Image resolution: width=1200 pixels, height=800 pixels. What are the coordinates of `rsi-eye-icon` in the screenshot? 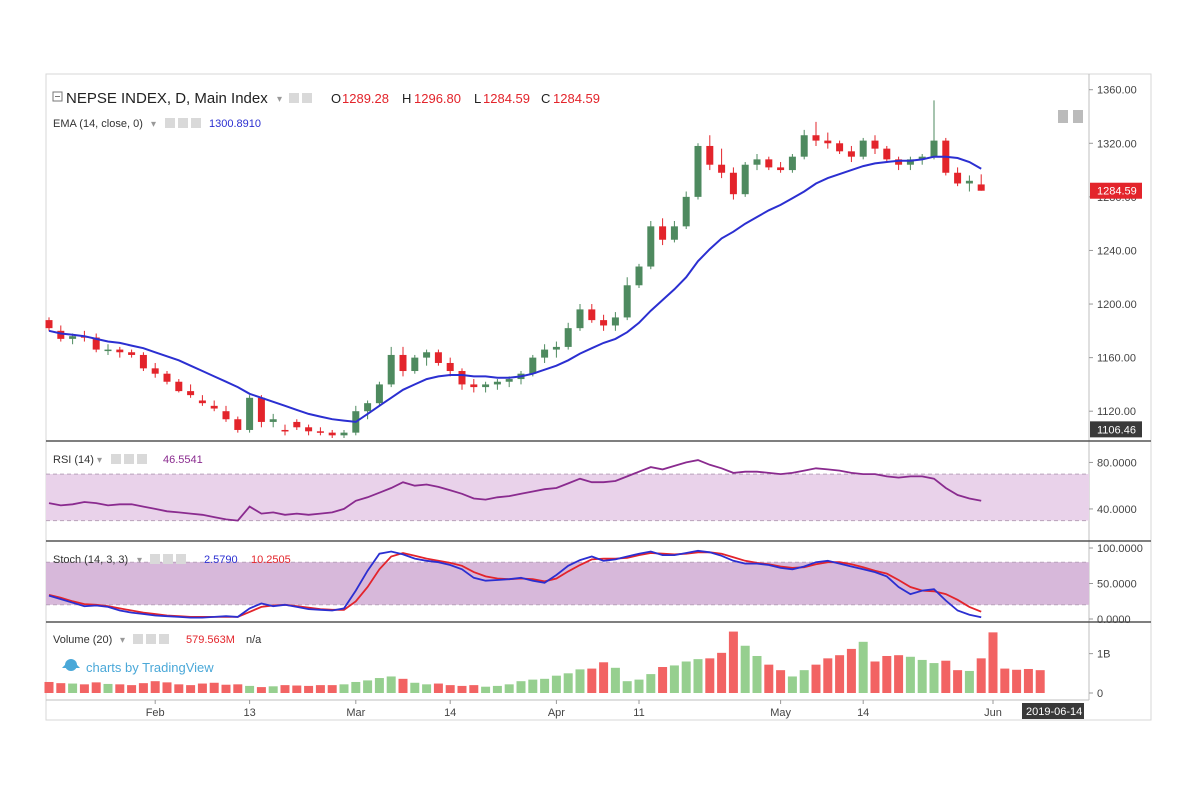 It's located at (116, 459).